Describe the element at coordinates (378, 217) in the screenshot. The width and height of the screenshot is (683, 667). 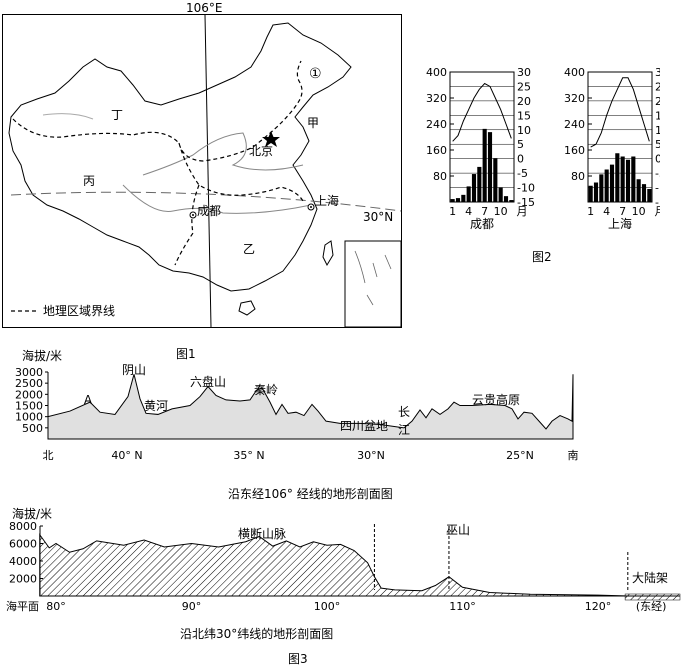
I see `parallel-label: 30°N` at that location.